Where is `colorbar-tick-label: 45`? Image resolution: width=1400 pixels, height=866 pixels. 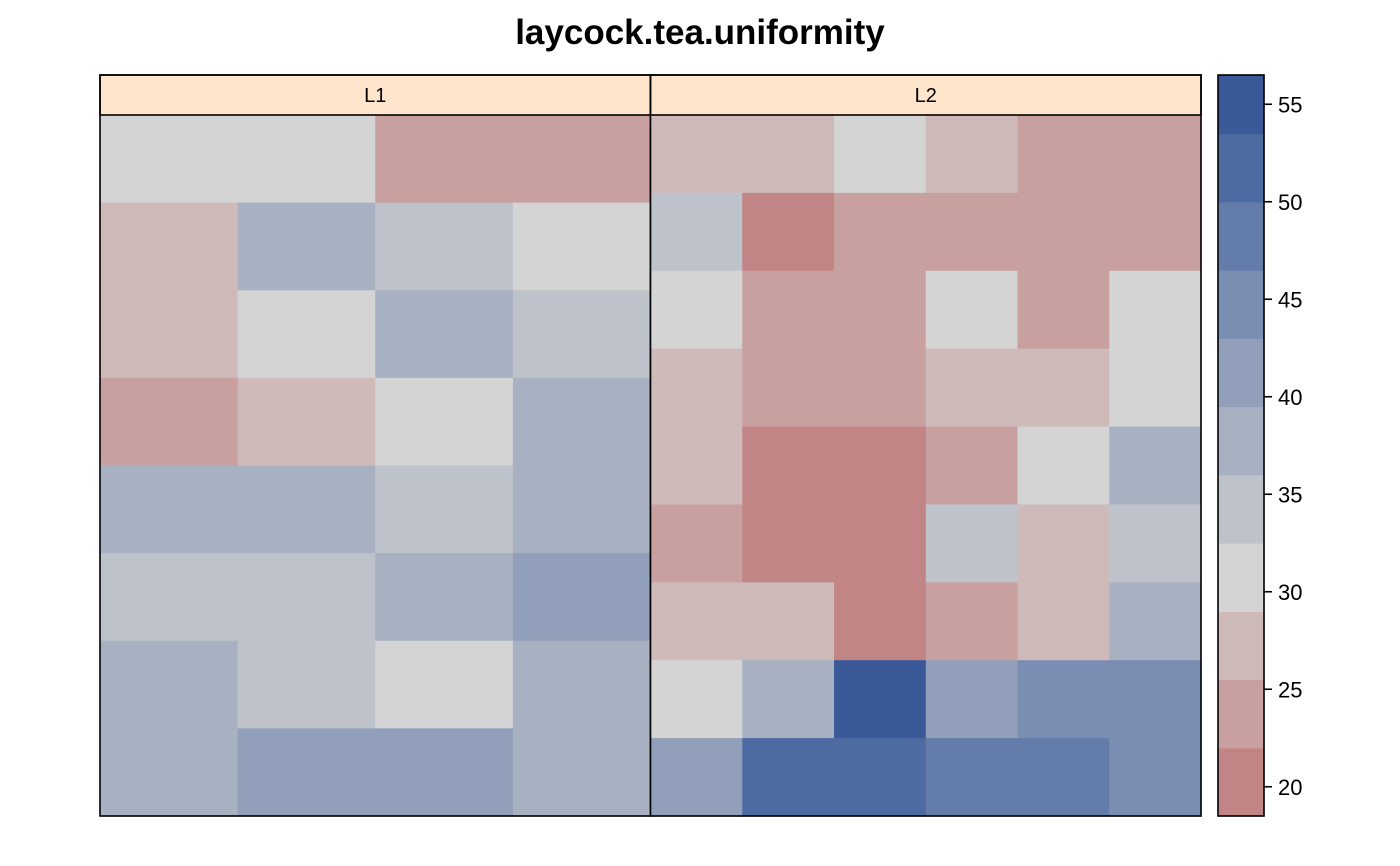
colorbar-tick-label: 45 is located at coordinates (1290, 299).